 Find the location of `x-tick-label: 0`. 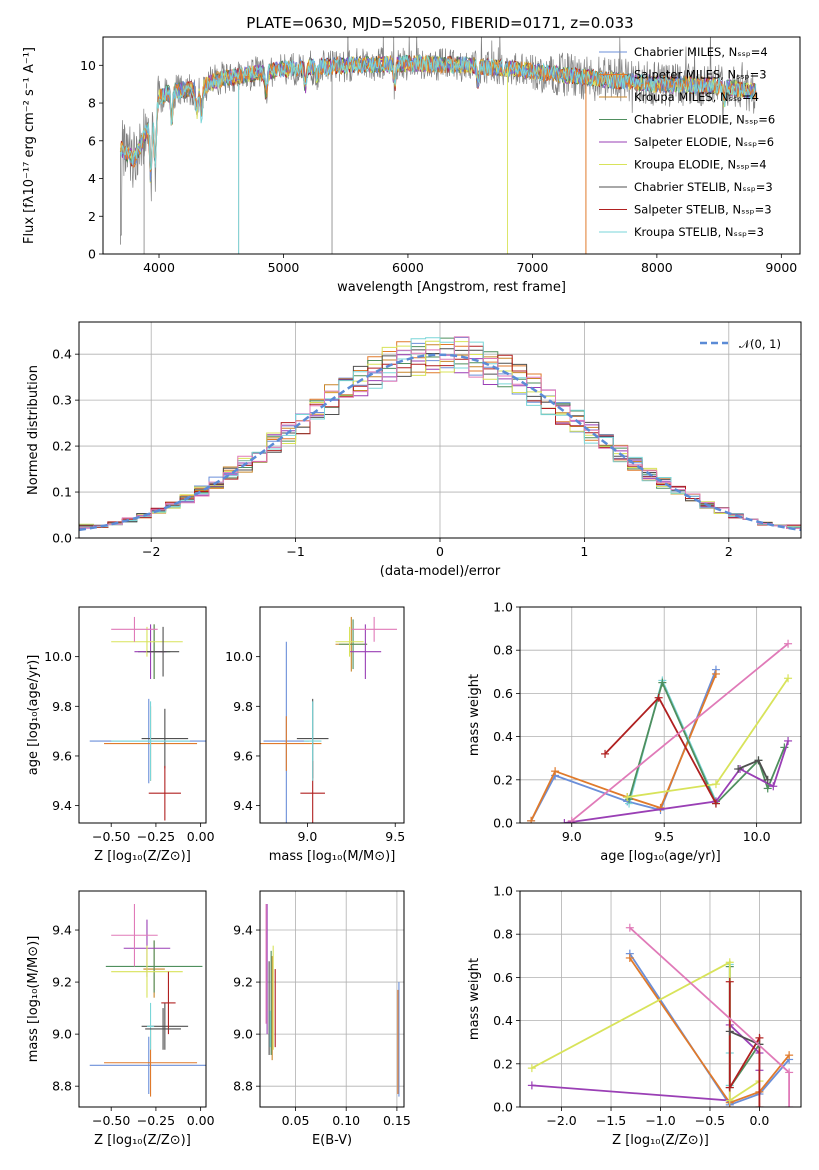

x-tick-label: 0 is located at coordinates (440, 551).